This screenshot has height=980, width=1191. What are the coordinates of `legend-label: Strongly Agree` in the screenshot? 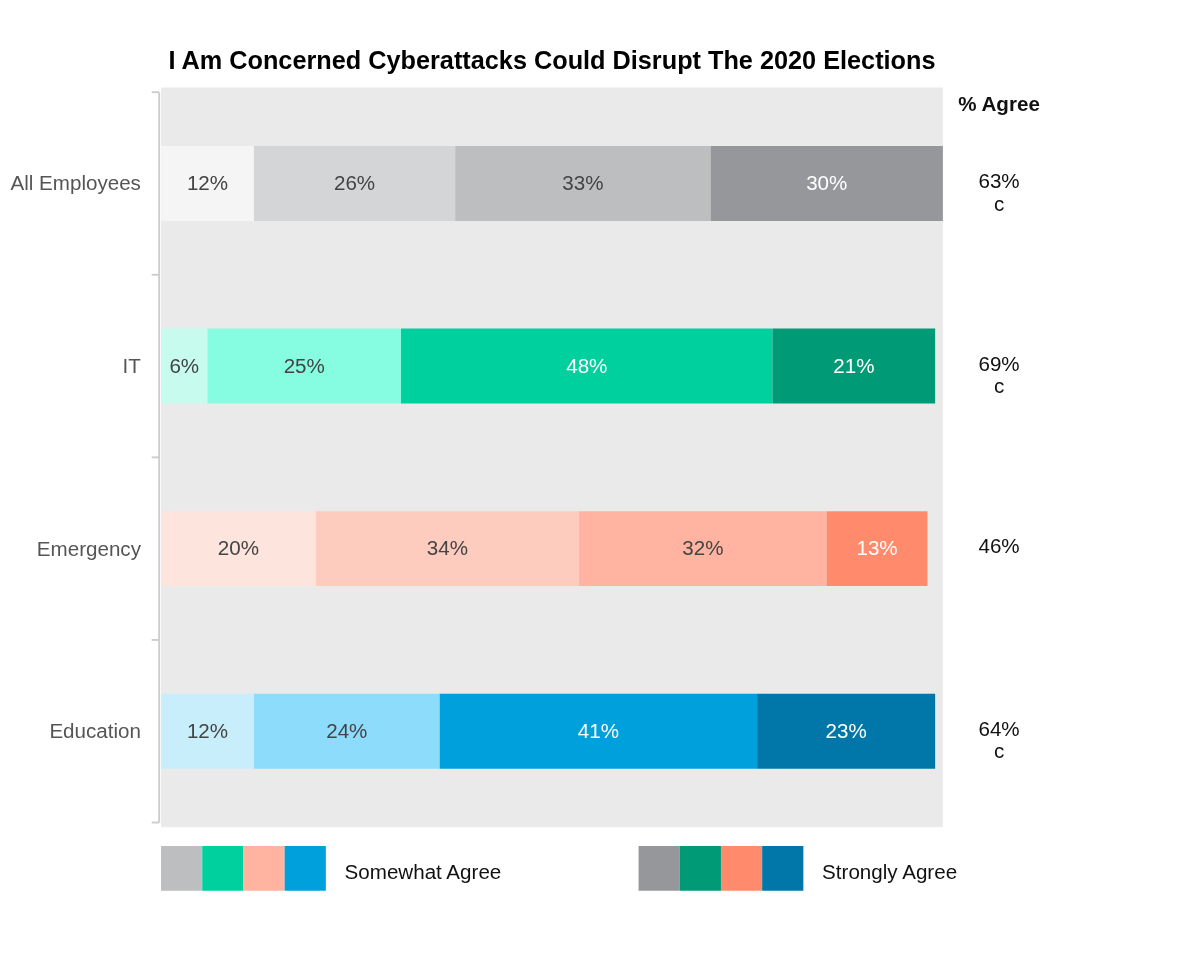 It's located at (890, 871).